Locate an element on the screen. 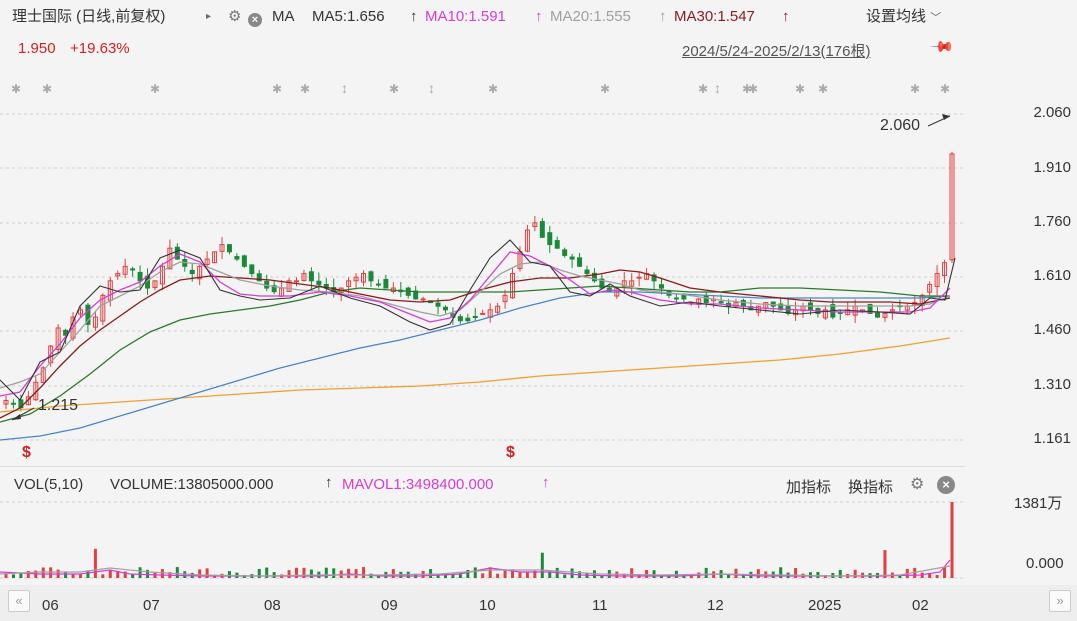  scroll-left-button: « is located at coordinates (19, 601).